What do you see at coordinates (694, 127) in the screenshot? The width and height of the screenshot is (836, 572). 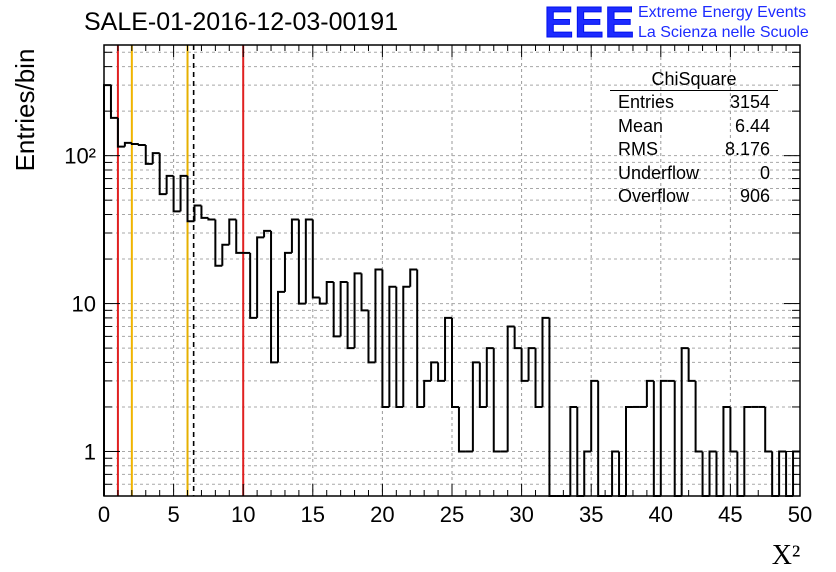 I see `stats-row-mean: Mean 6.44` at bounding box center [694, 127].